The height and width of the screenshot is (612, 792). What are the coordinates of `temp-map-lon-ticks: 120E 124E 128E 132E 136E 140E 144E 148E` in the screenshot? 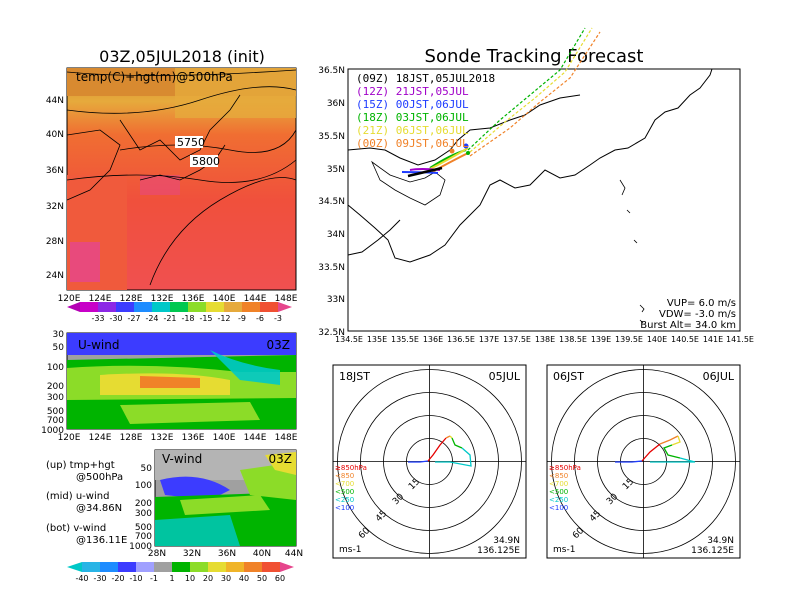 It's located at (178, 299).